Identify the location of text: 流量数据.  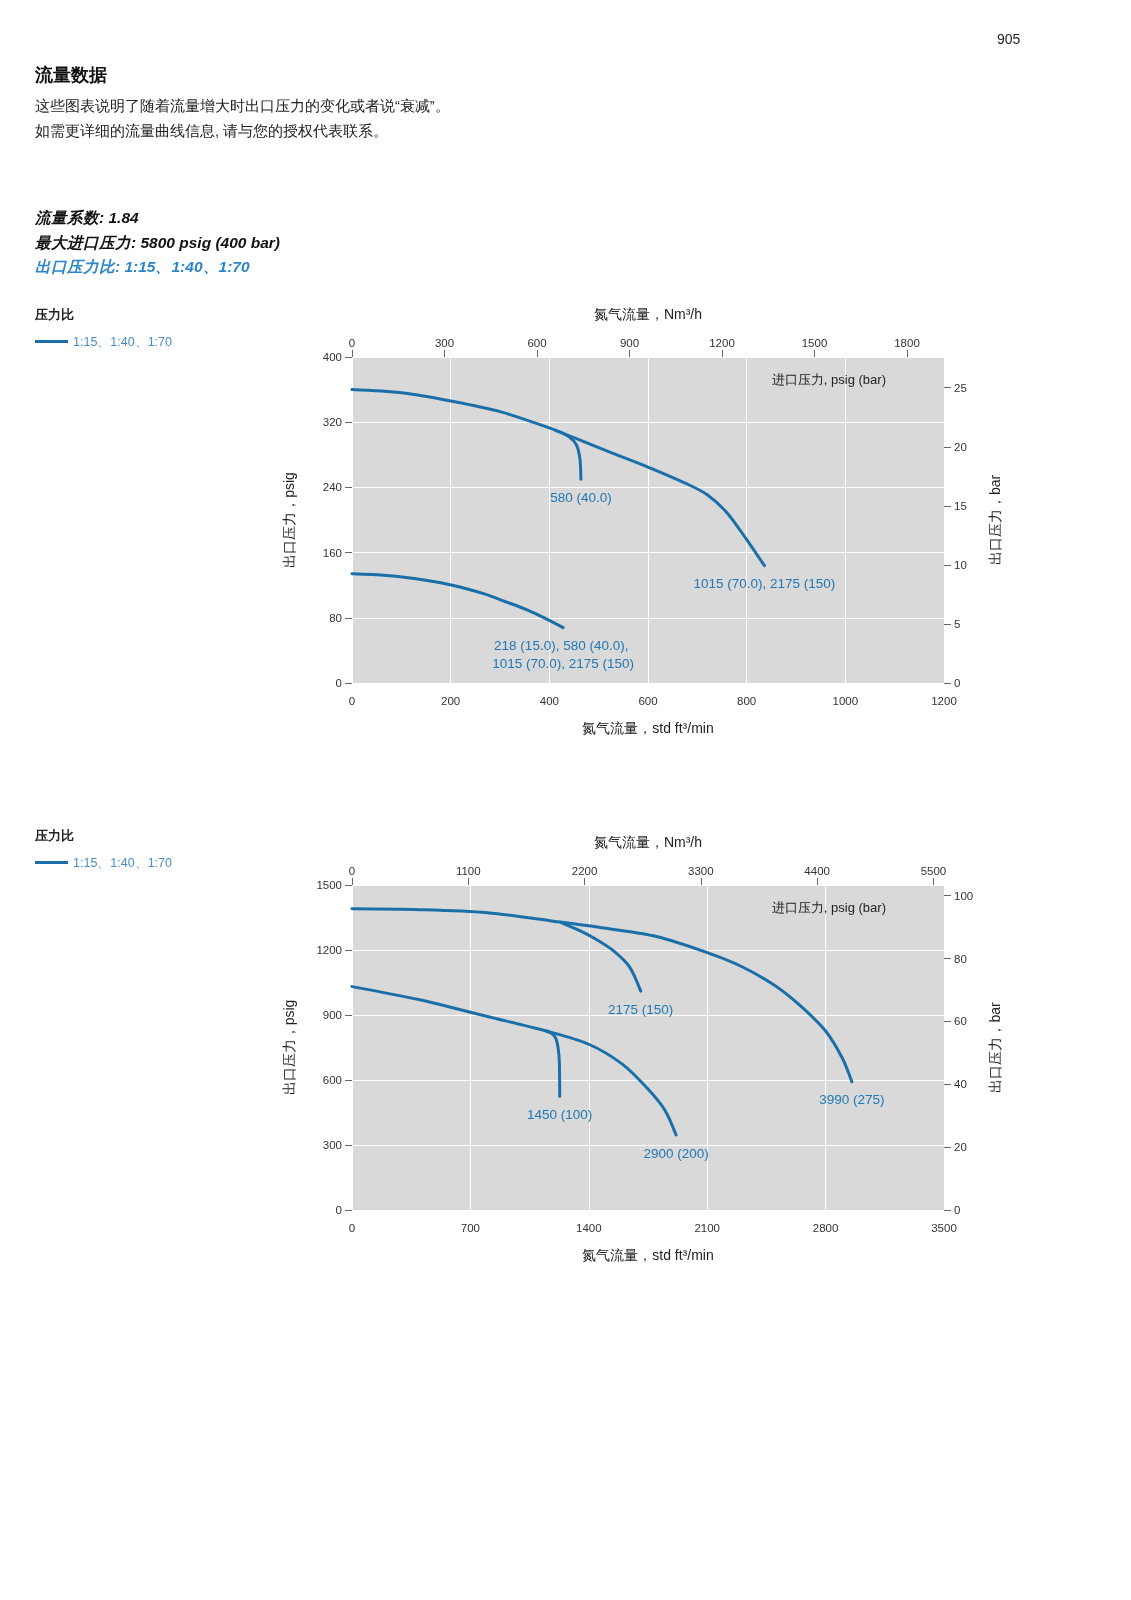
(70, 75).